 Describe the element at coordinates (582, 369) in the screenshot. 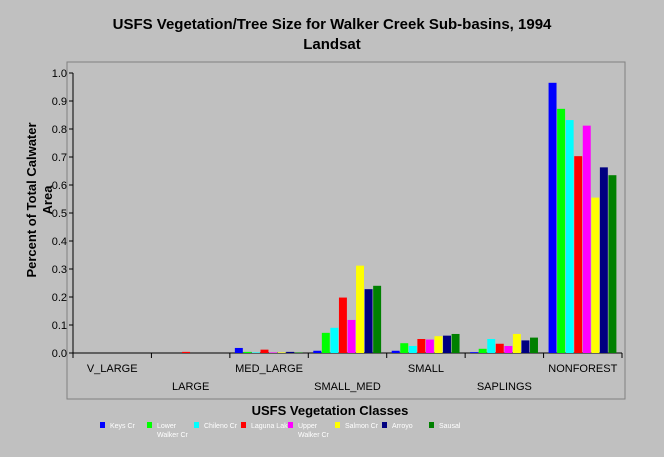

I see `x-category-label: NONFOREST` at that location.